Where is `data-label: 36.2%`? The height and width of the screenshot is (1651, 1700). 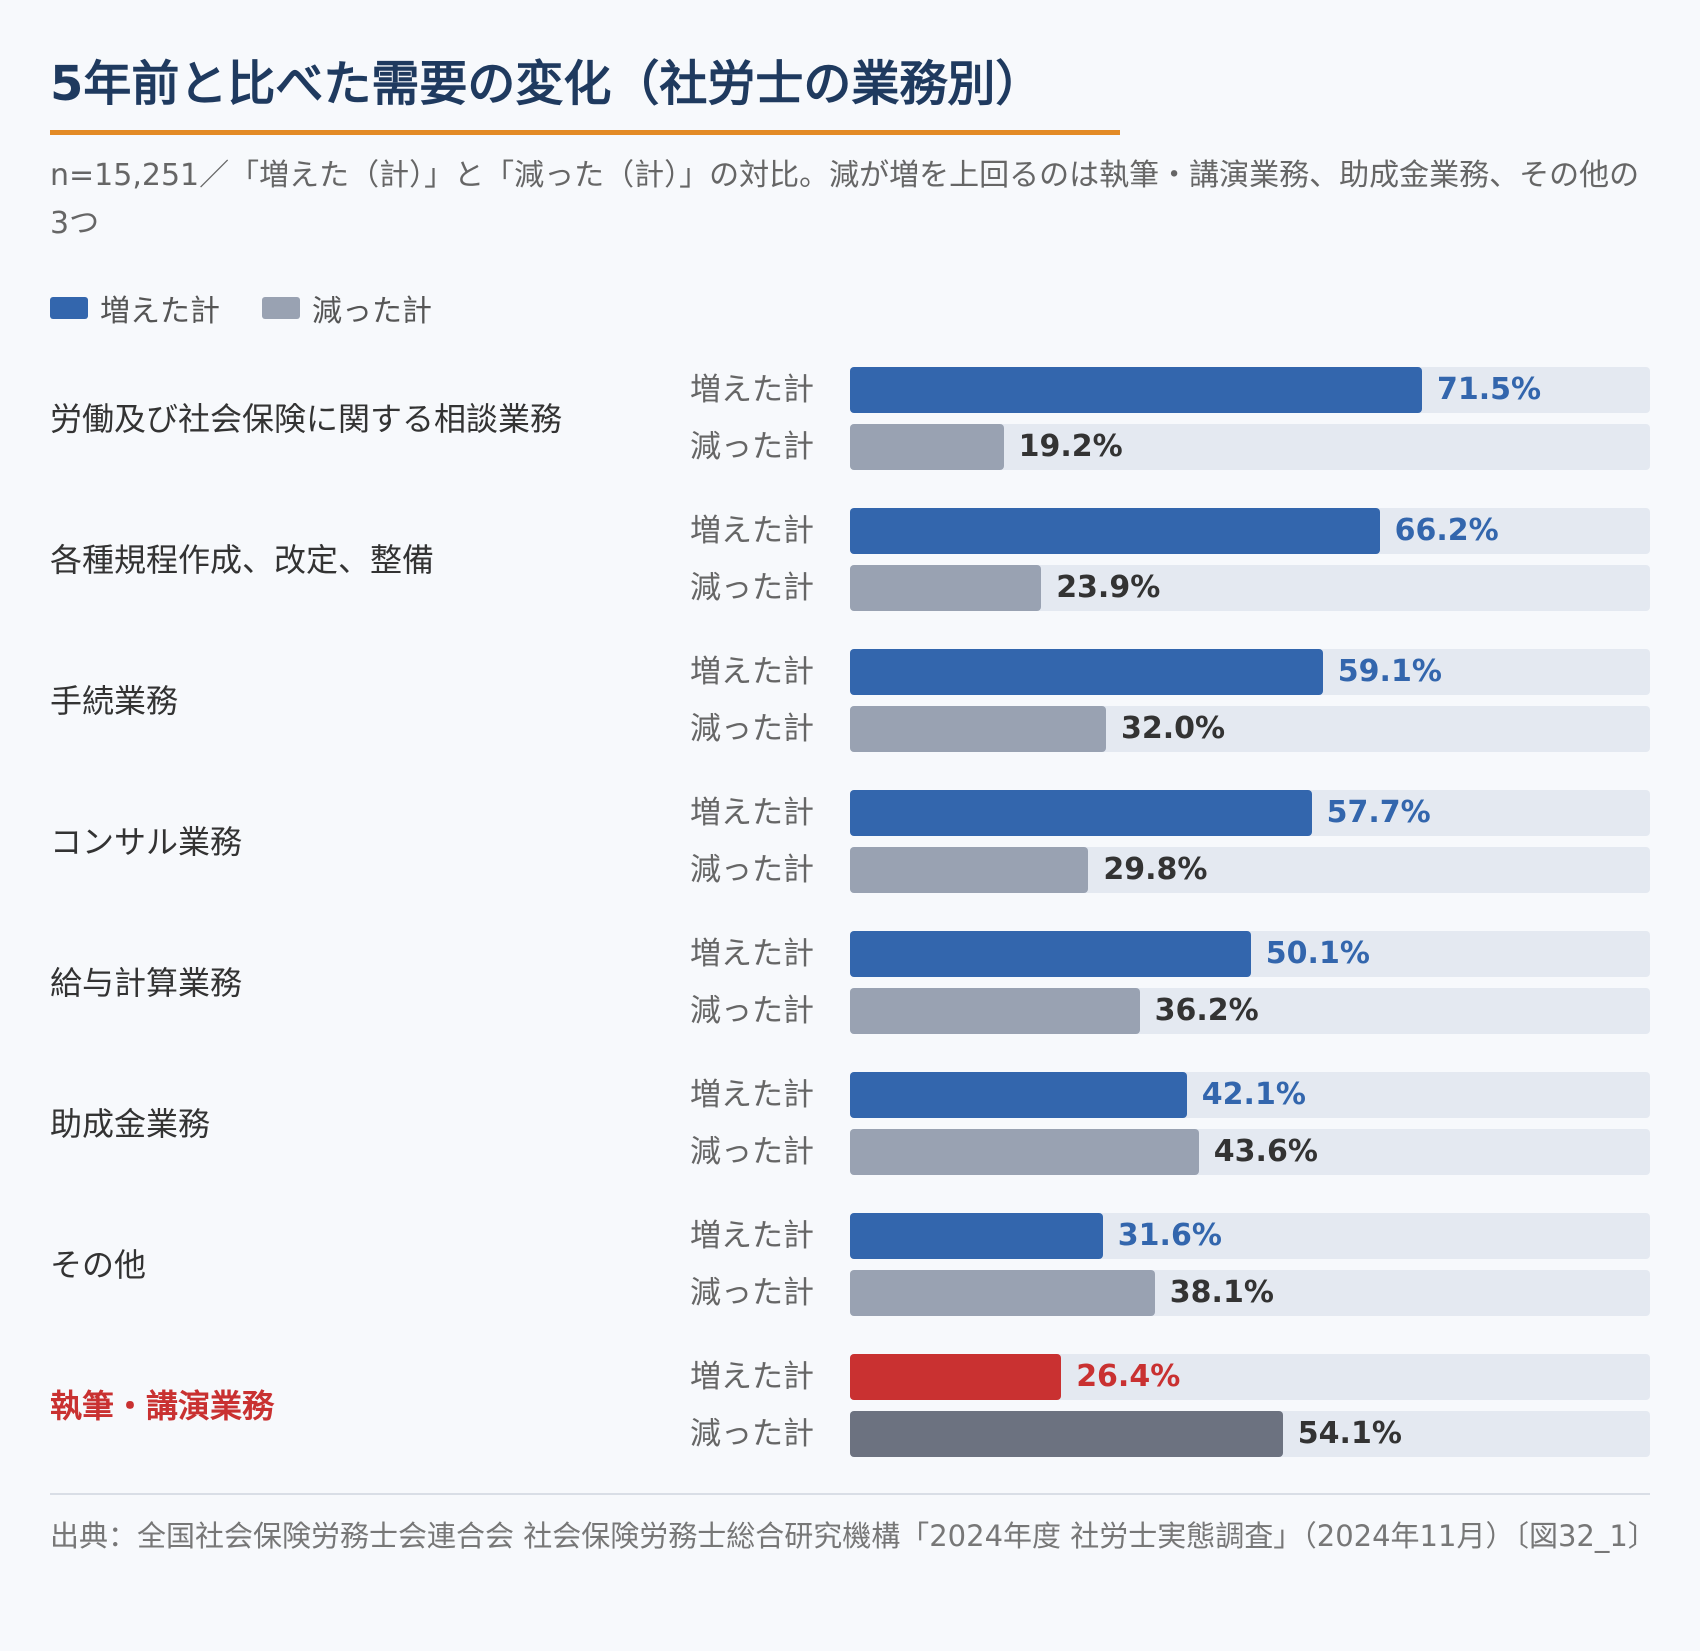
data-label: 36.2% is located at coordinates (1206, 1010).